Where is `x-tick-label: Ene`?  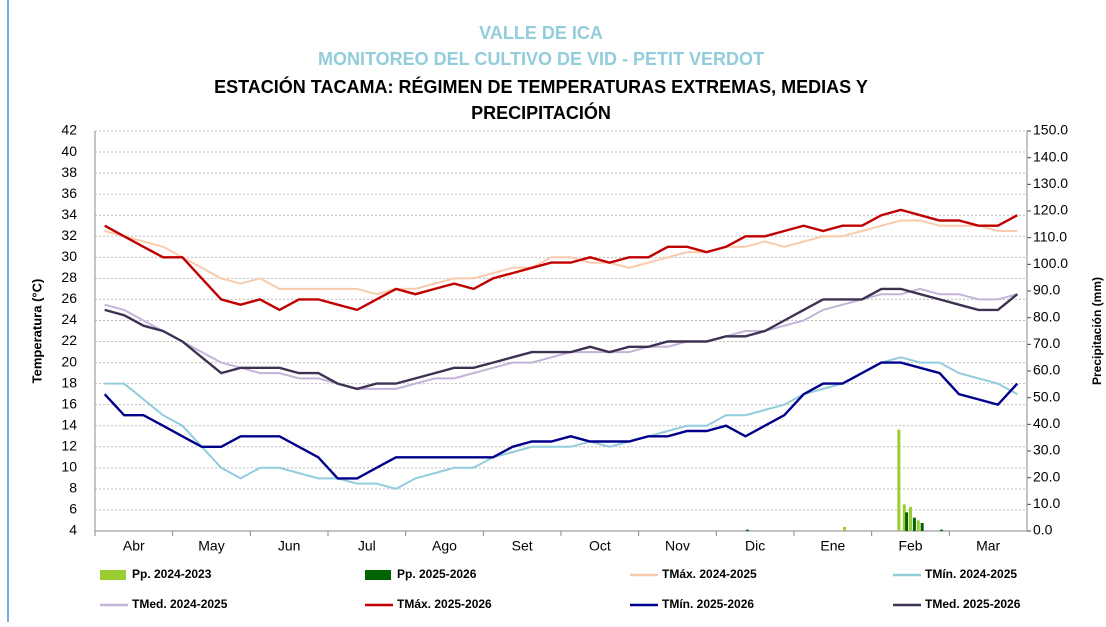
x-tick-label: Ene is located at coordinates (832, 546).